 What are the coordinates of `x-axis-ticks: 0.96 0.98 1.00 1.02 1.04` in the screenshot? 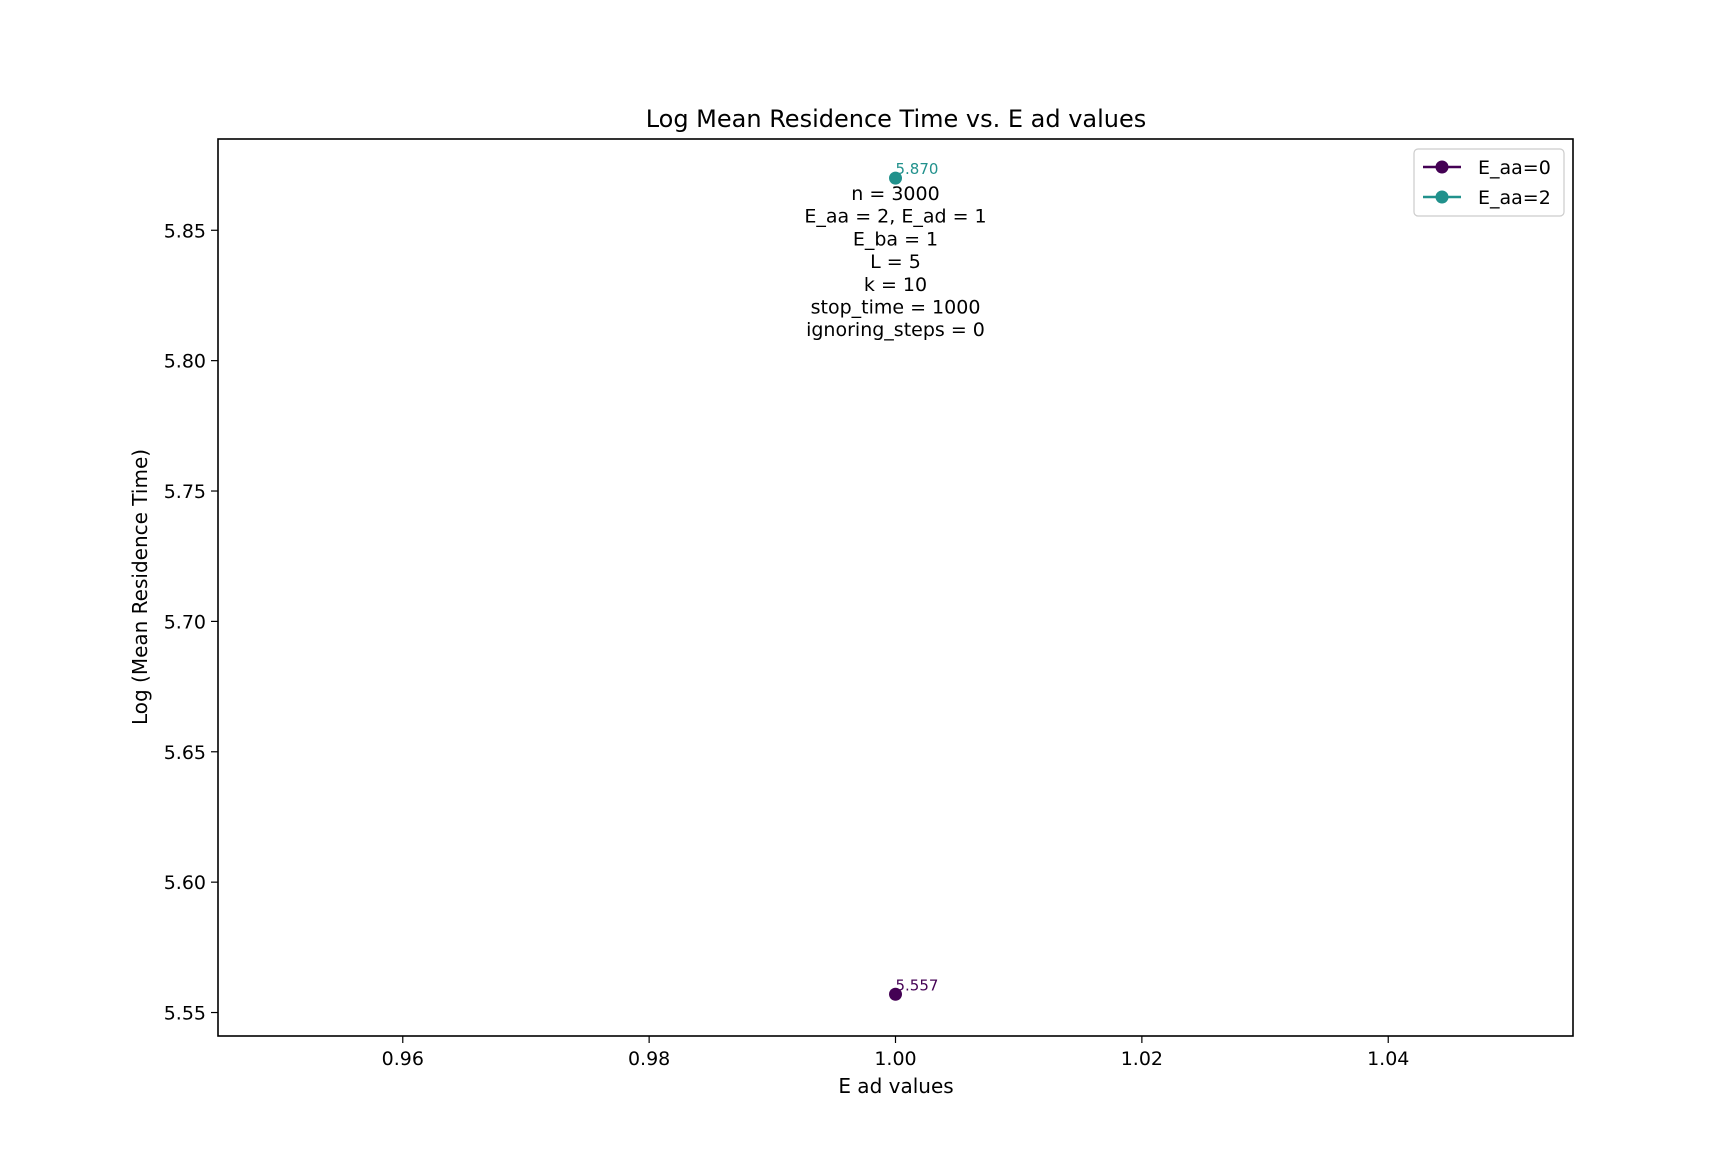 It's located at (895, 1053).